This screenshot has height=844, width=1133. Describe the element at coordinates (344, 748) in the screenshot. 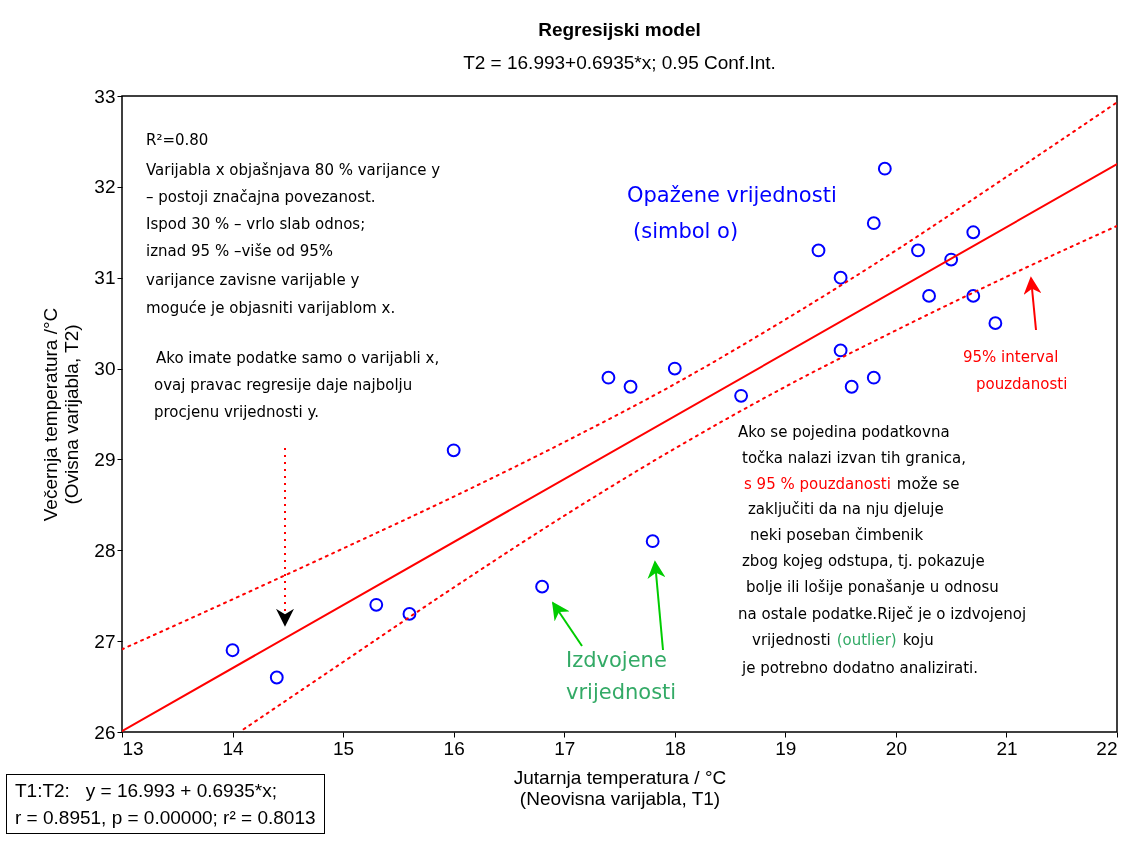

I see `x-tick-label: 15` at that location.